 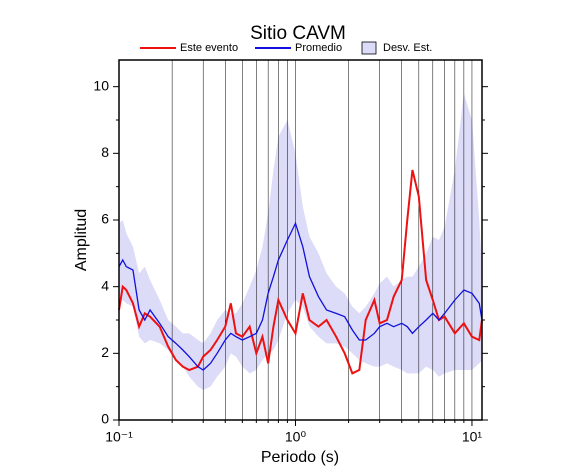 I want to click on x-tick-label: 10⁰, so click(x=296, y=437).